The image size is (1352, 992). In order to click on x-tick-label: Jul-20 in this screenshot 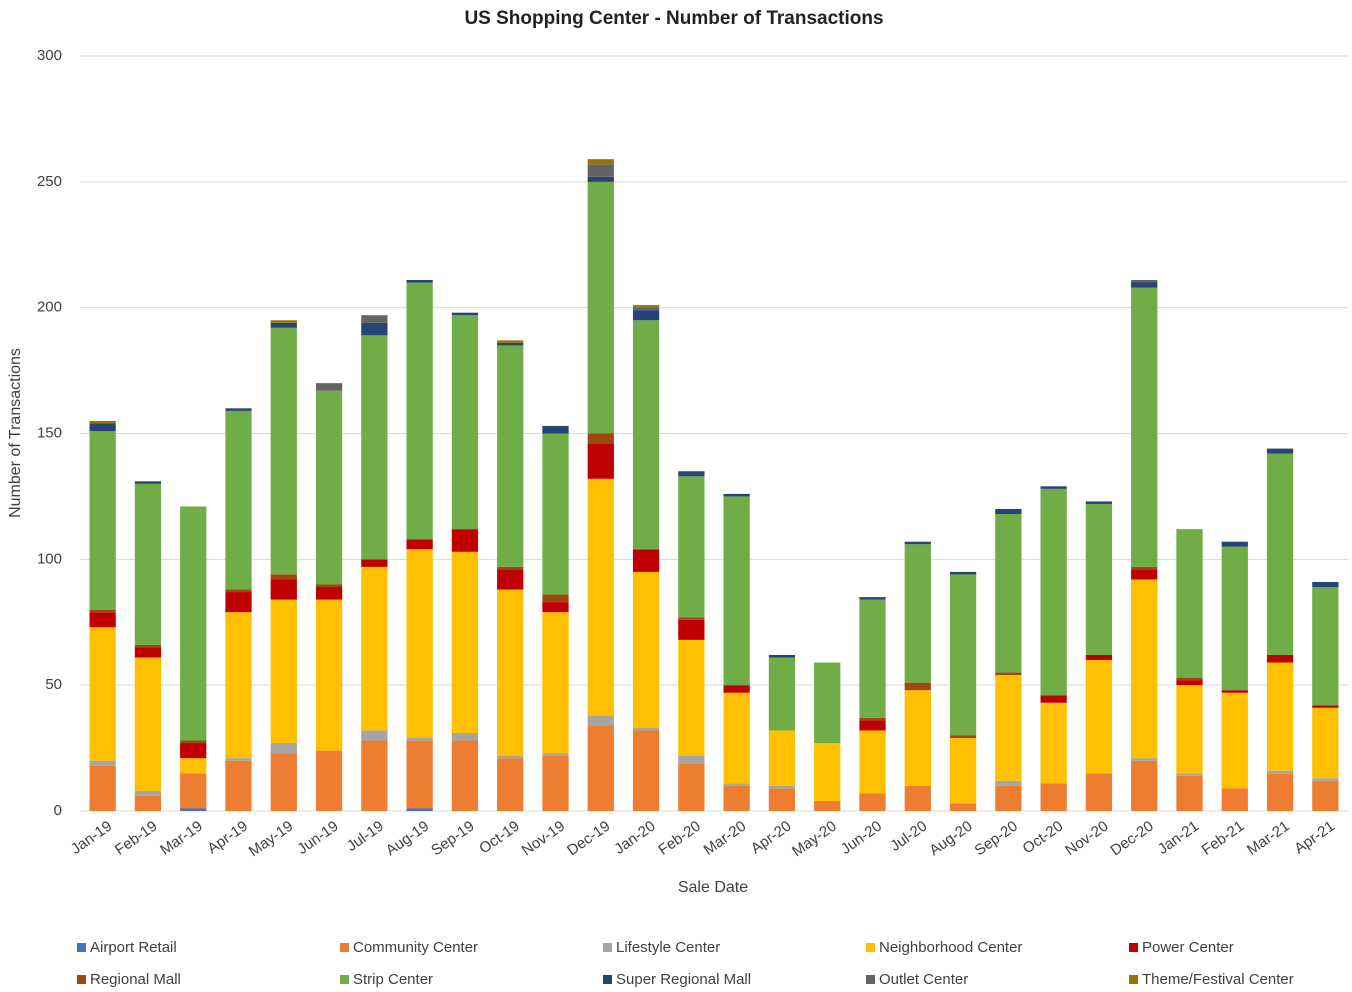, I will do `click(908, 836)`.